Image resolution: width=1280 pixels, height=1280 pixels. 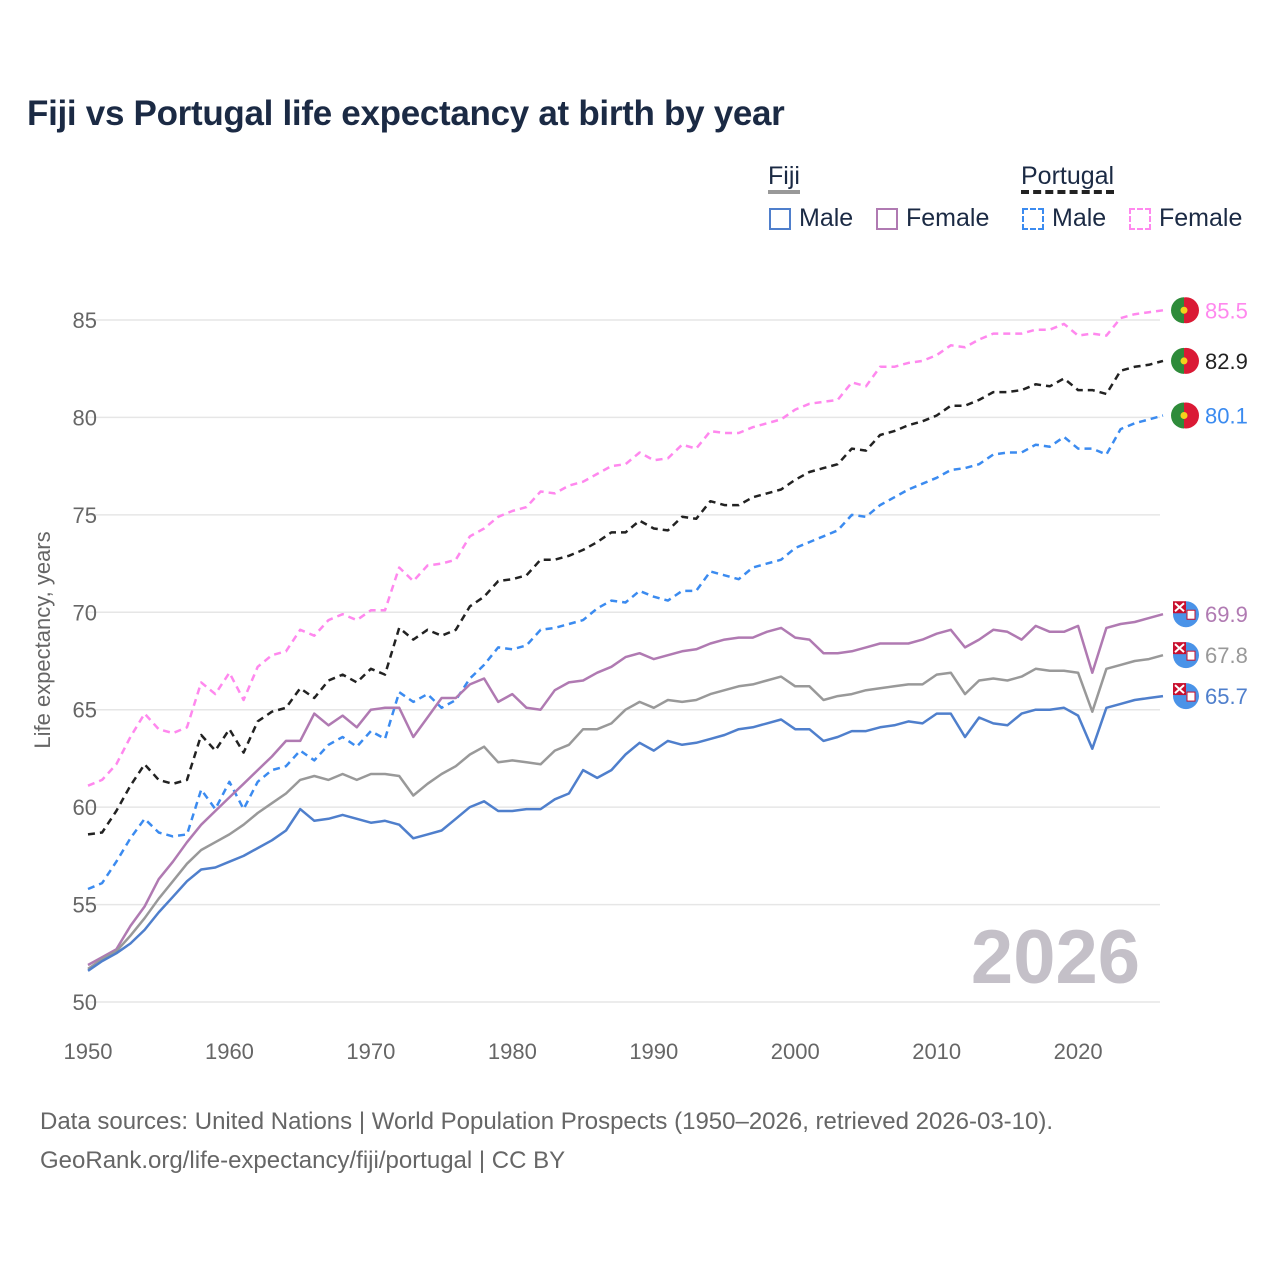 What do you see at coordinates (795, 1051) in the screenshot?
I see `x-tick-label: 2000` at bounding box center [795, 1051].